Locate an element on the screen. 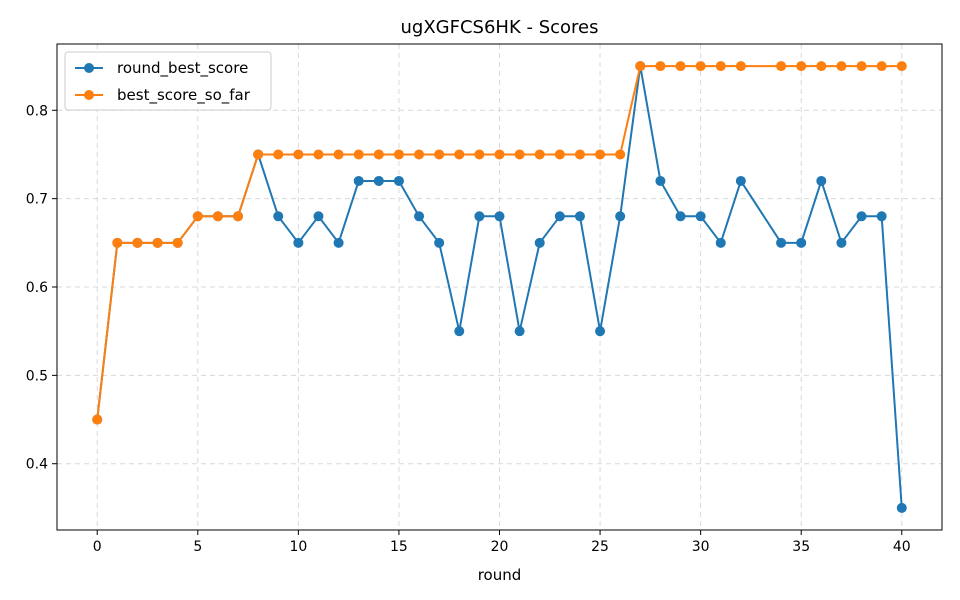 This screenshot has height=600, width=960. y-tick-label: 0.4 is located at coordinates (37, 465).